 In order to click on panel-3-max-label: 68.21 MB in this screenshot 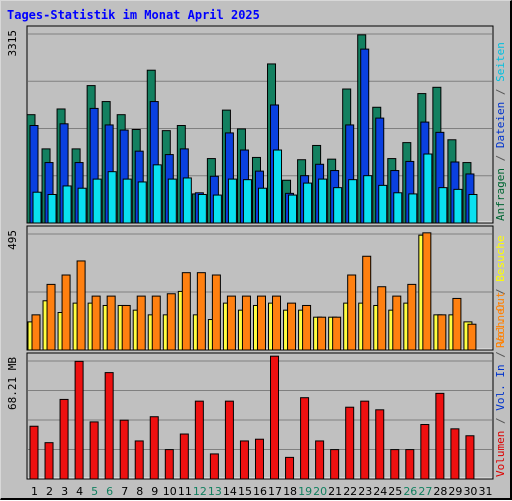, I will do `click(12, 383)`.